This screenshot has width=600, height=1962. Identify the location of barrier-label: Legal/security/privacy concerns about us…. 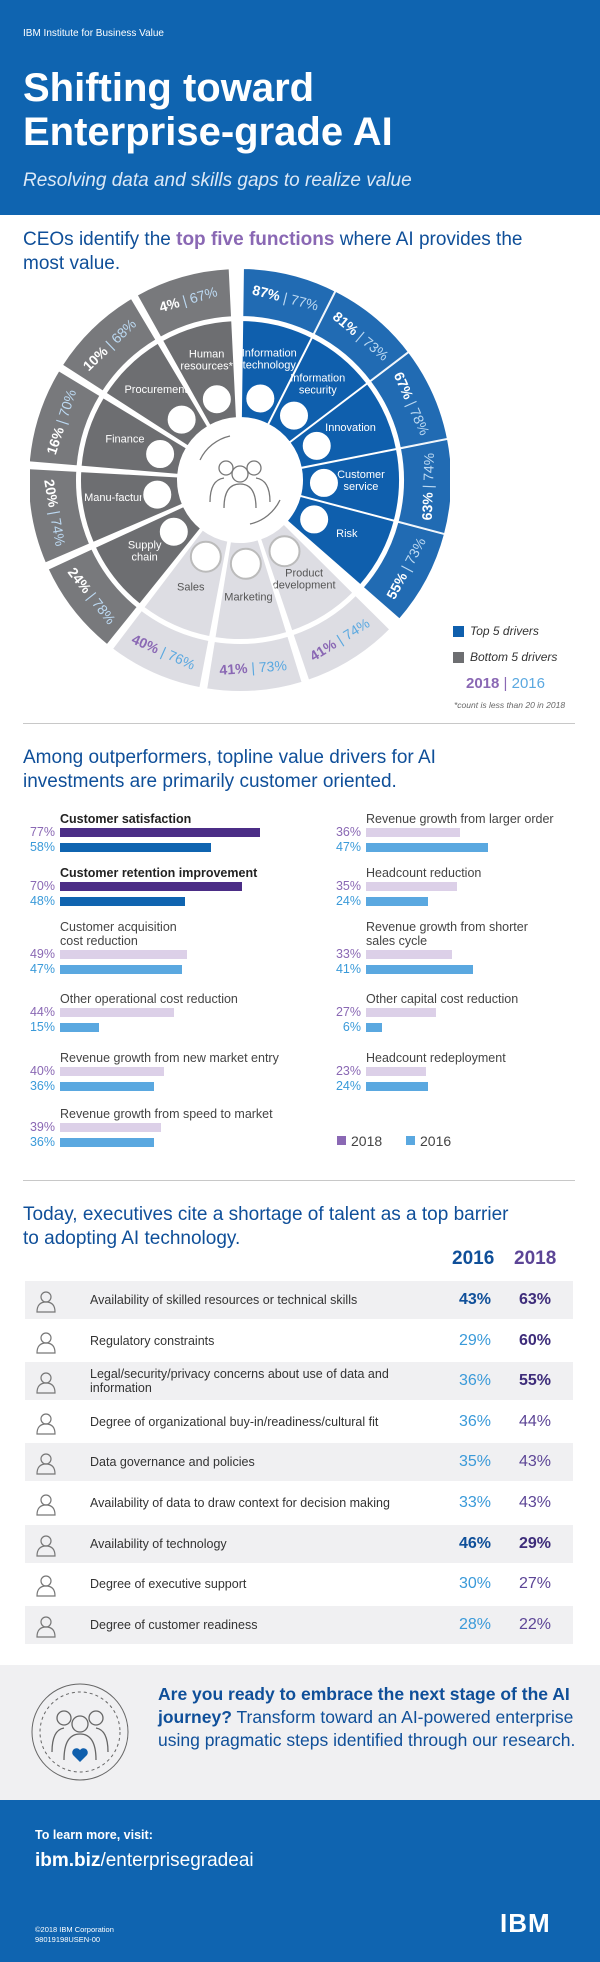
(239, 1381).